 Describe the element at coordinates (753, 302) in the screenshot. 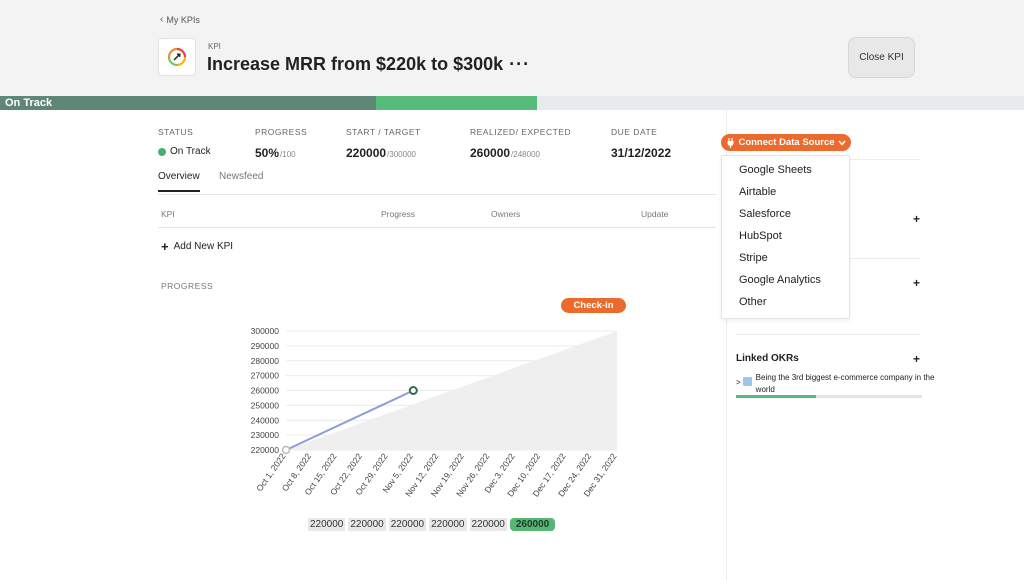

I see `source-other: Other` at that location.